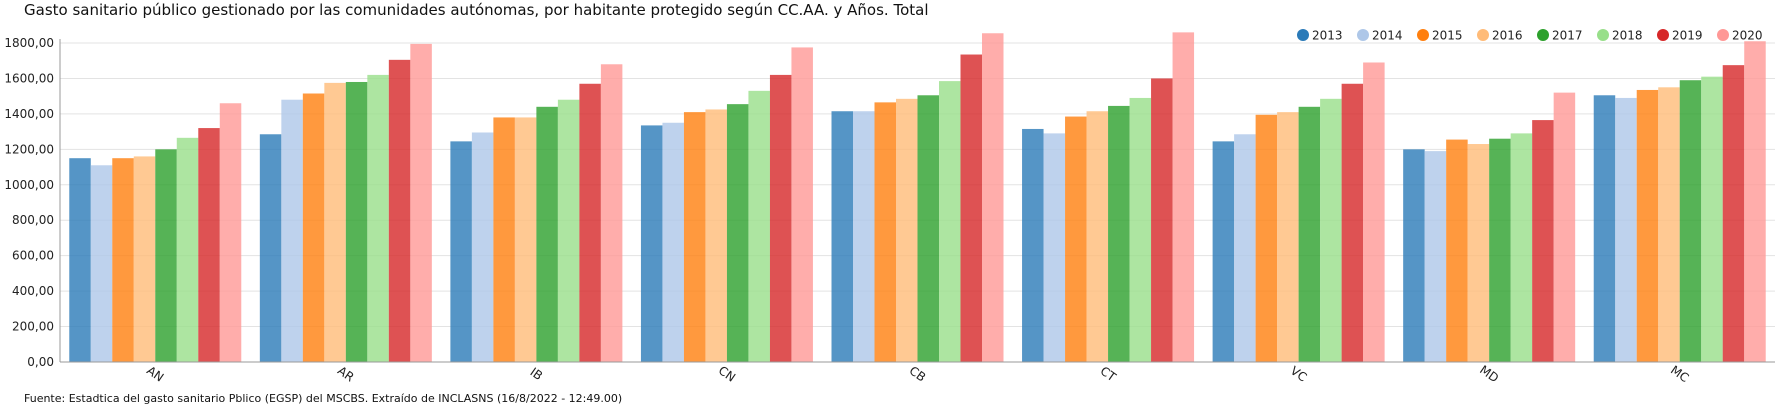 Image resolution: width=1778 pixels, height=417 pixels. What do you see at coordinates (1604, 229) in the screenshot?
I see `bar-MC-2013` at bounding box center [1604, 229].